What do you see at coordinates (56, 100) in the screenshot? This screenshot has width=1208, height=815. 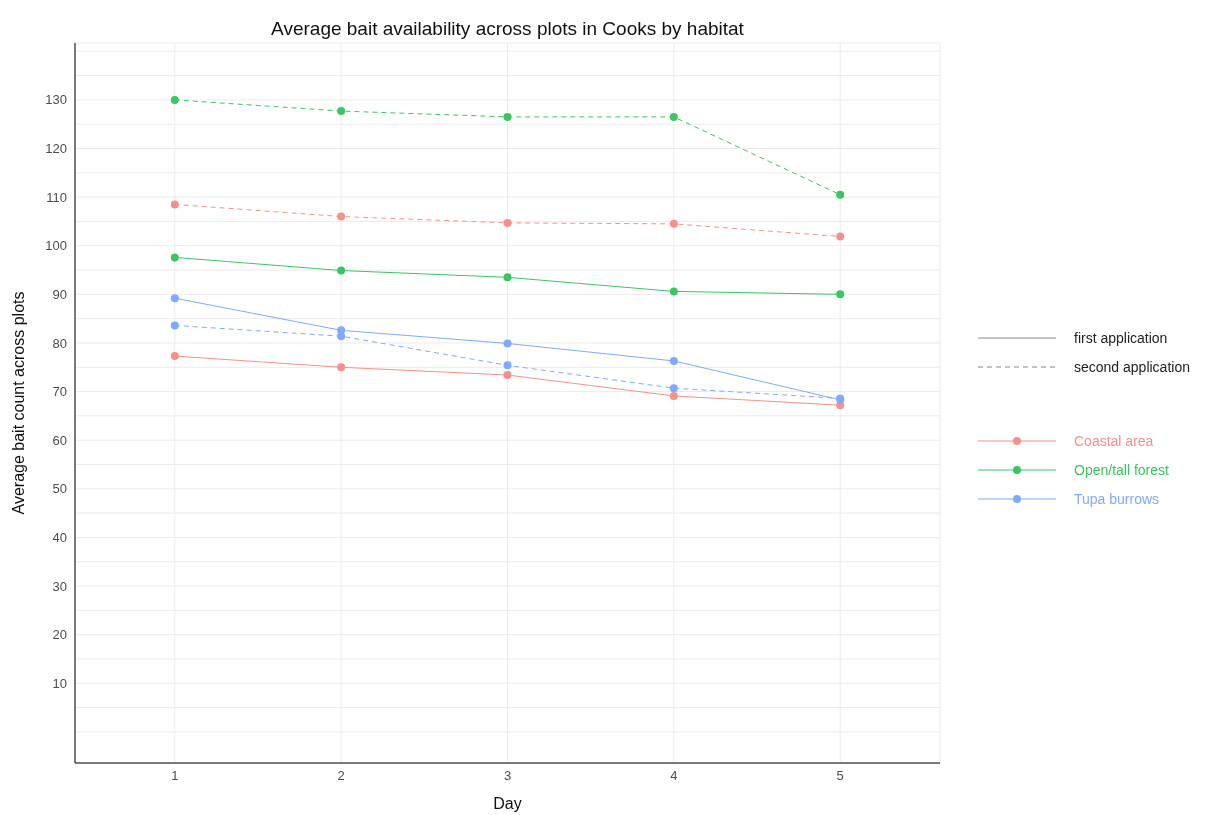 I see `y-tick-label: 130` at bounding box center [56, 100].